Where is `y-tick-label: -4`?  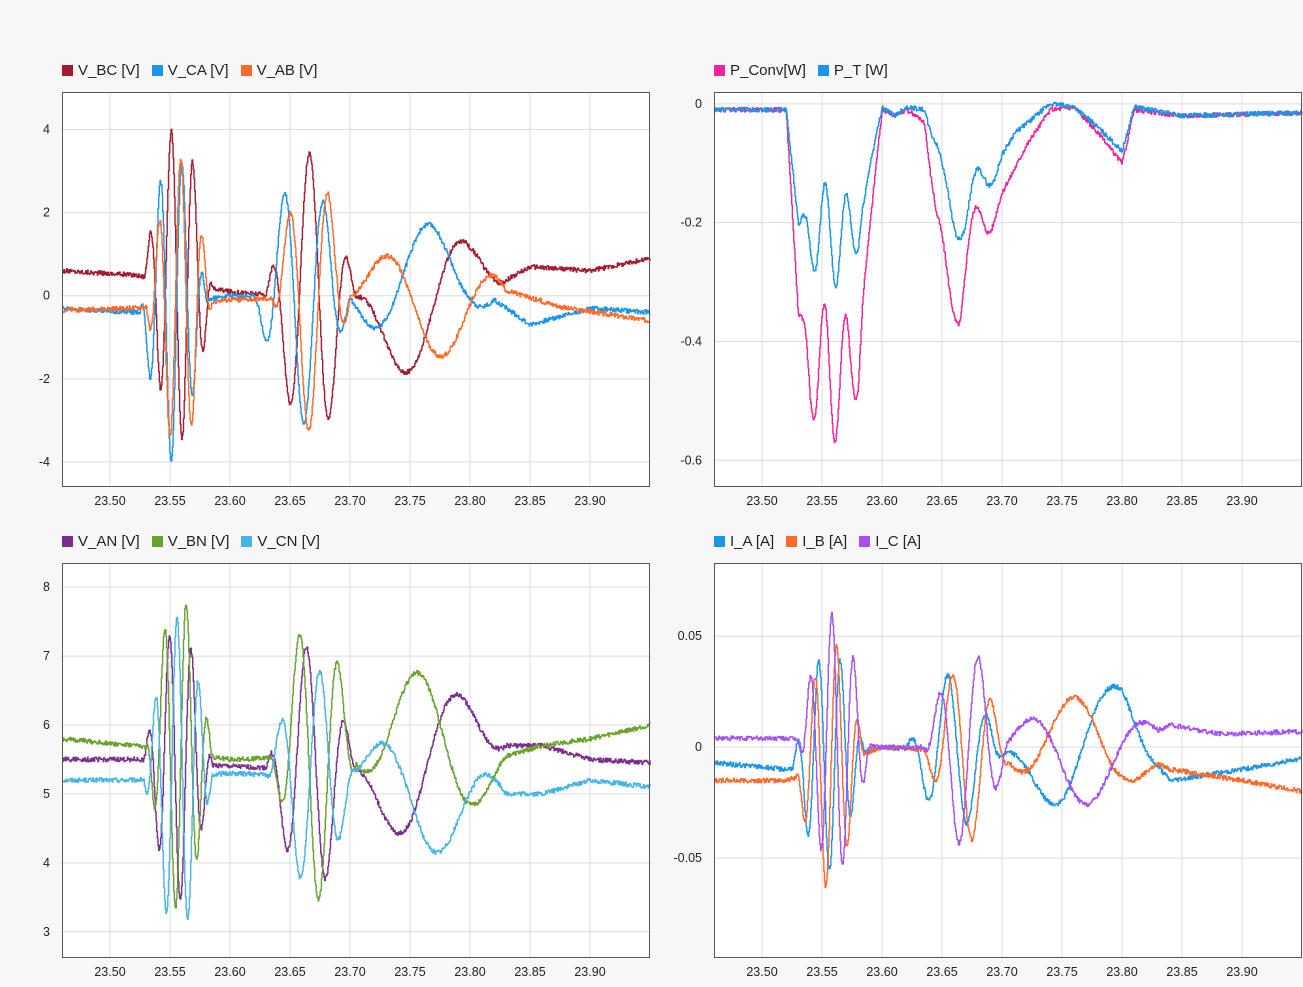 y-tick-label: -4 is located at coordinates (44, 462).